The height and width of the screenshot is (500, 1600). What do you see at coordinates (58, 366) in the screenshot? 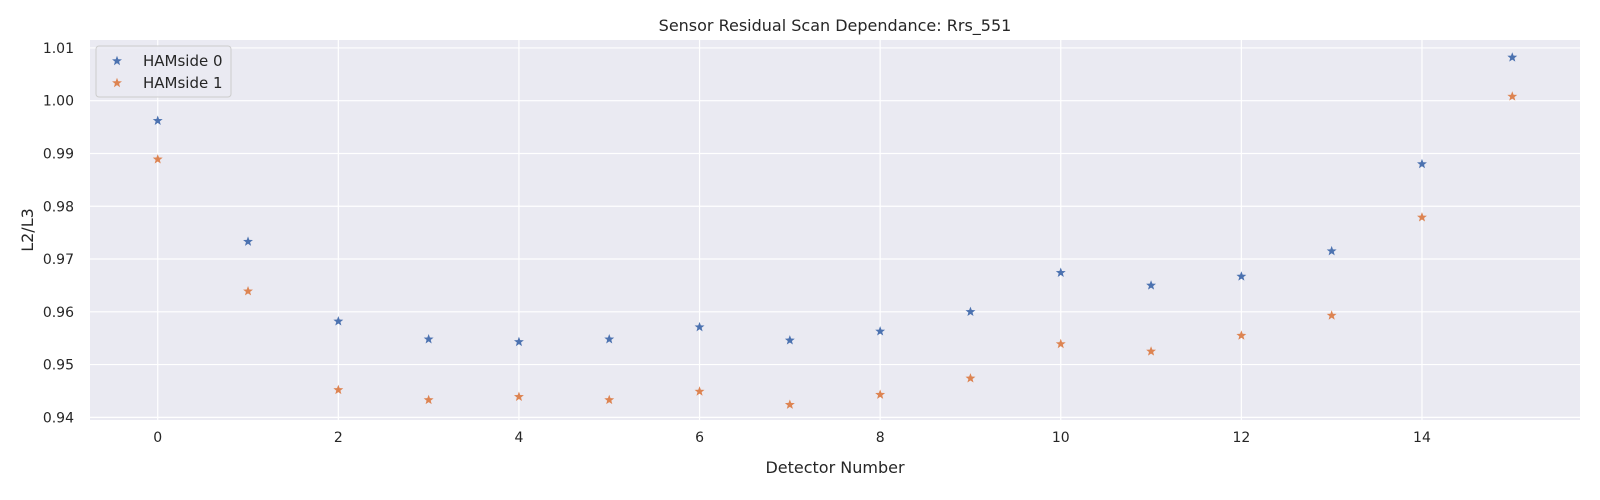
I see `y-tick-label: 0.95` at bounding box center [58, 366].